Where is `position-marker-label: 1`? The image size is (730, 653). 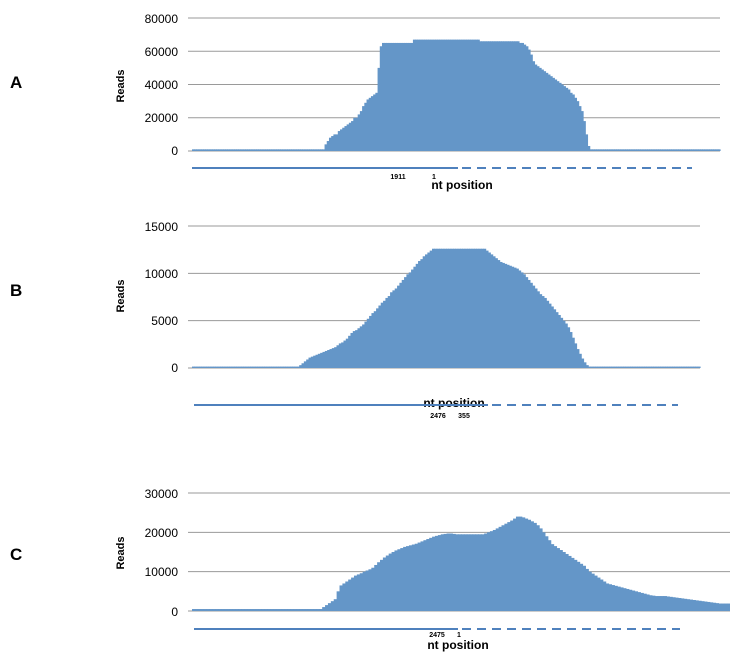
position-marker-label: 1 is located at coordinates (459, 635).